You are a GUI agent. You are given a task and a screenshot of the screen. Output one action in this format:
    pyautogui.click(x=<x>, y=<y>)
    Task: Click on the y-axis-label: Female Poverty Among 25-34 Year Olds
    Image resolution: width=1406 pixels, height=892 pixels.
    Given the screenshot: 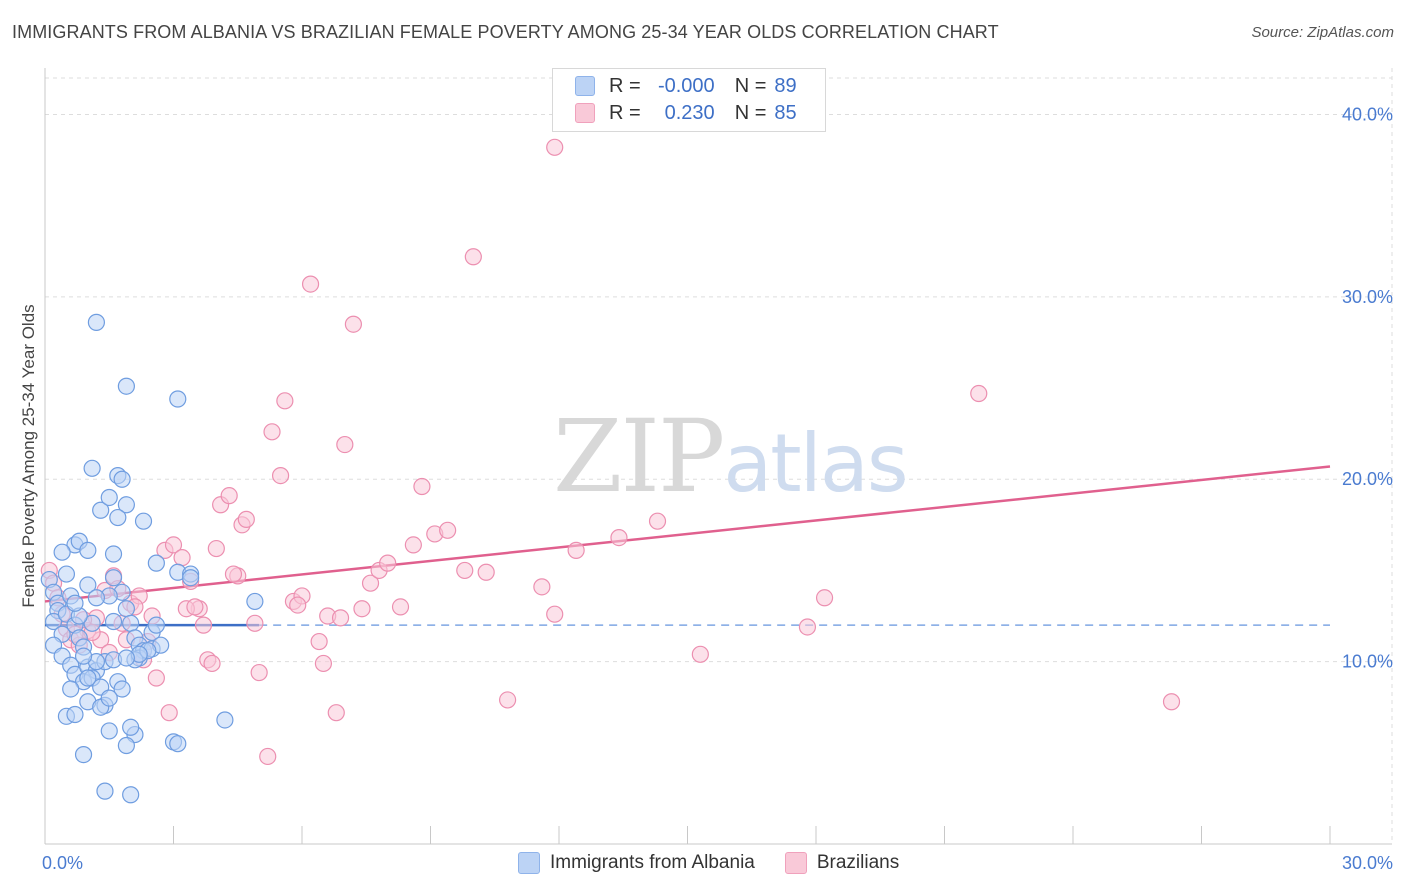 What is the action you would take?
    pyautogui.click(x=28, y=455)
    